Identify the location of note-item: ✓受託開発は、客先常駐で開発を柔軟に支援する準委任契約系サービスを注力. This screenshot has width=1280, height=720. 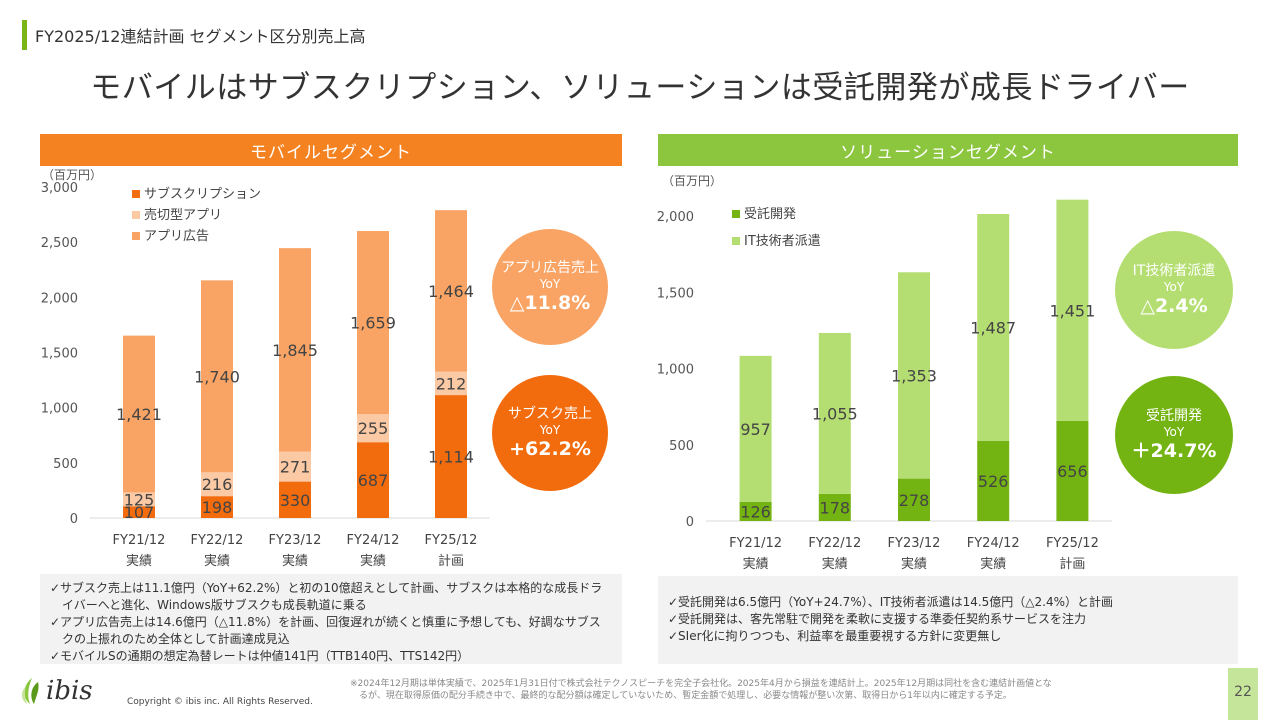
(877, 619).